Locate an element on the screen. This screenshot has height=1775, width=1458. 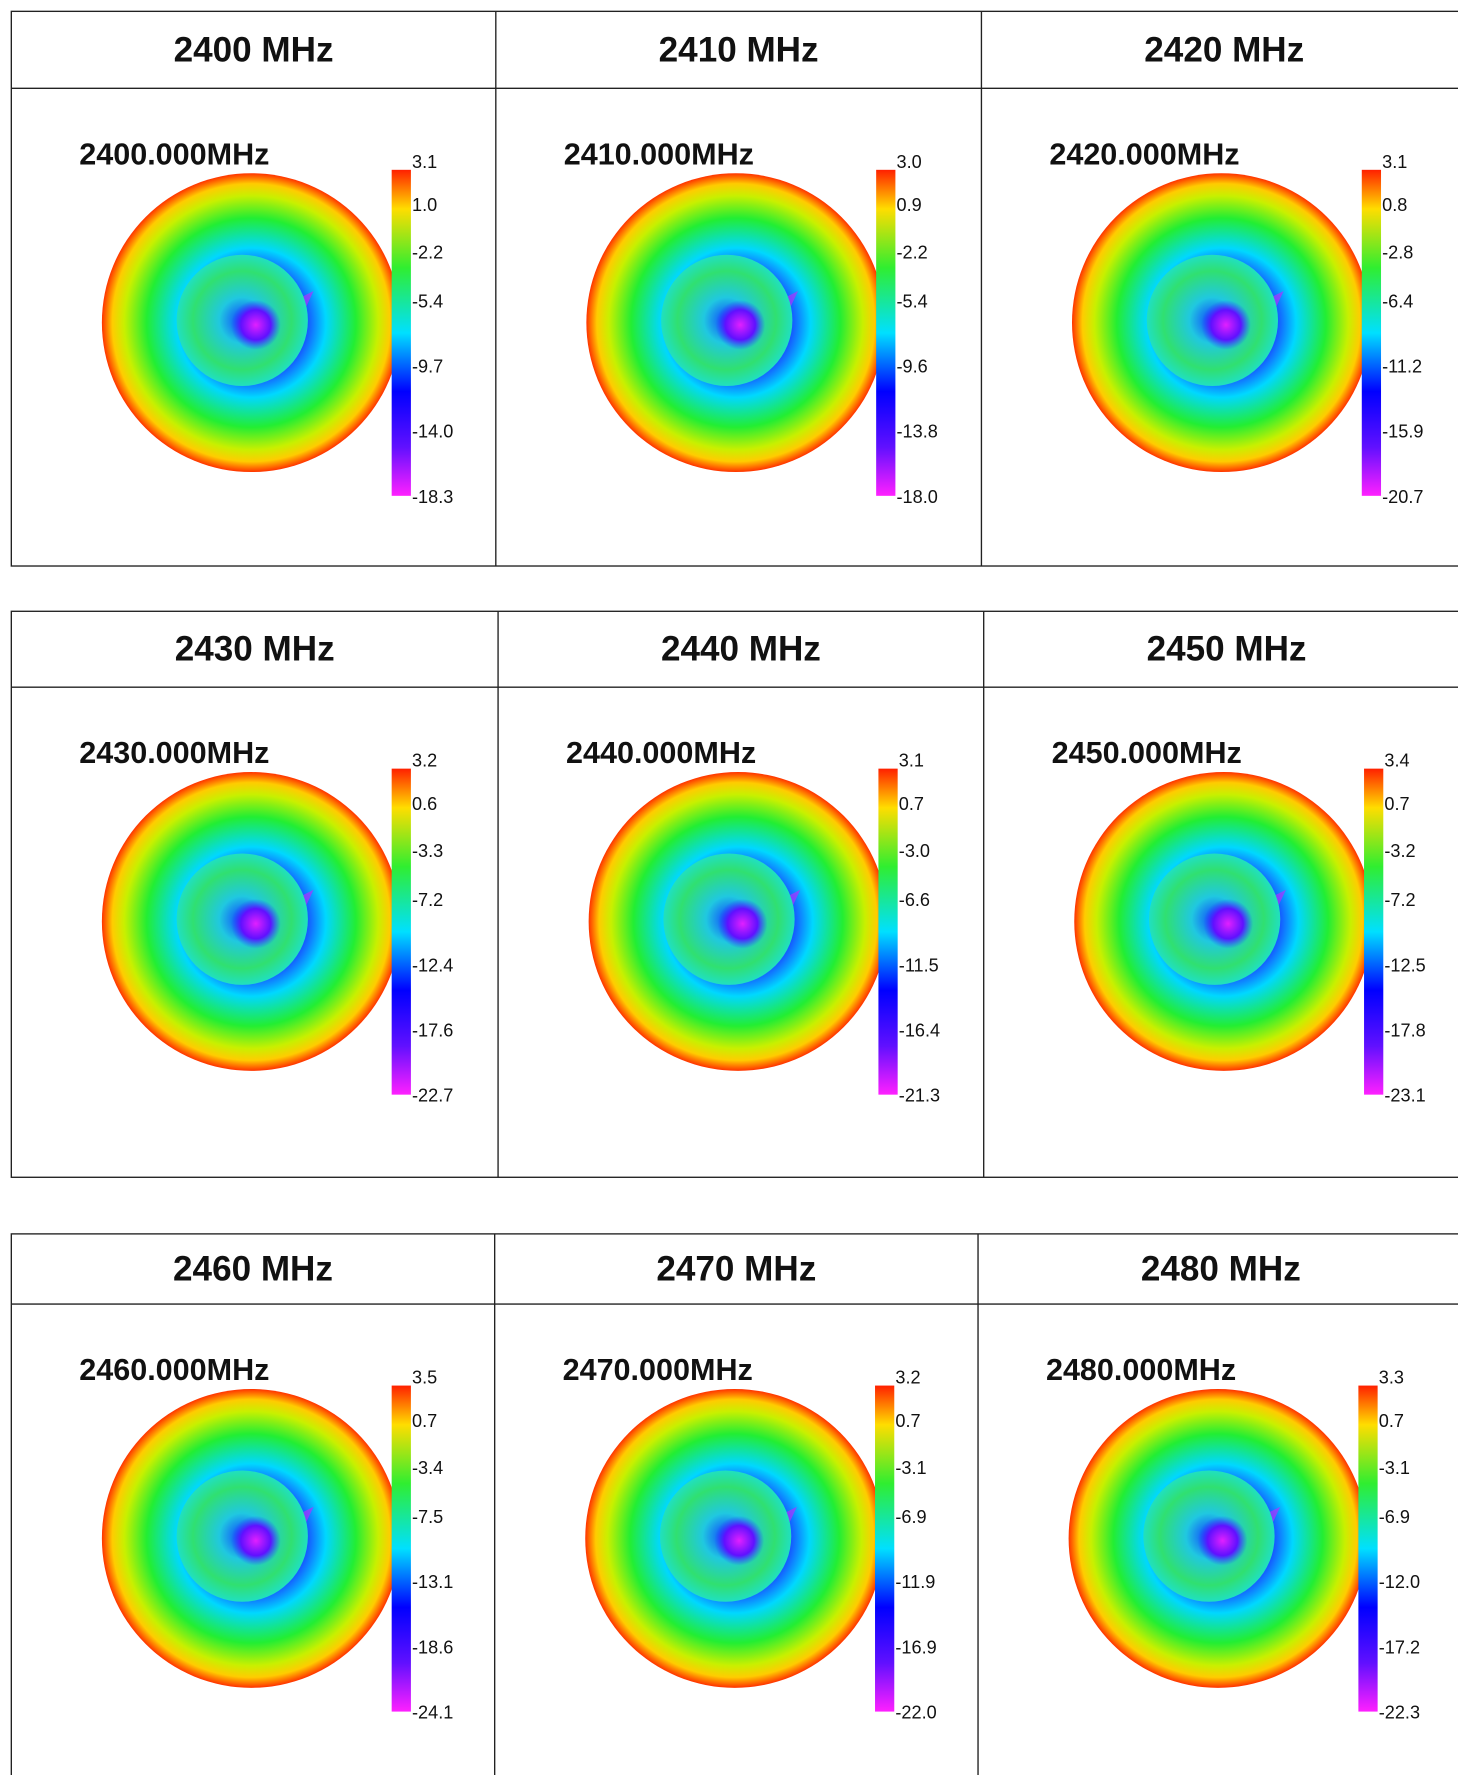
colorbar-label: -16.4 is located at coordinates (919, 1030).